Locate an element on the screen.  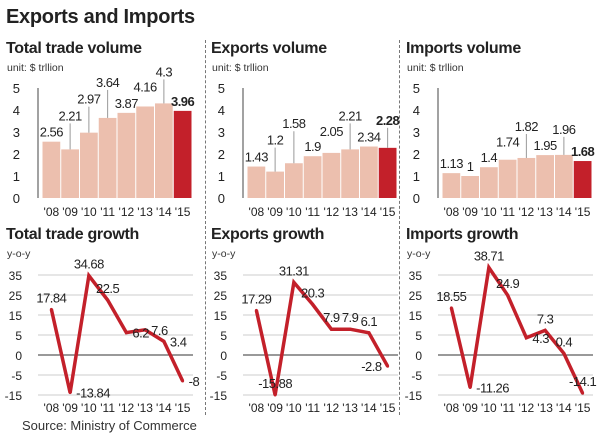
data-label: 22.5 is located at coordinates (108, 288).